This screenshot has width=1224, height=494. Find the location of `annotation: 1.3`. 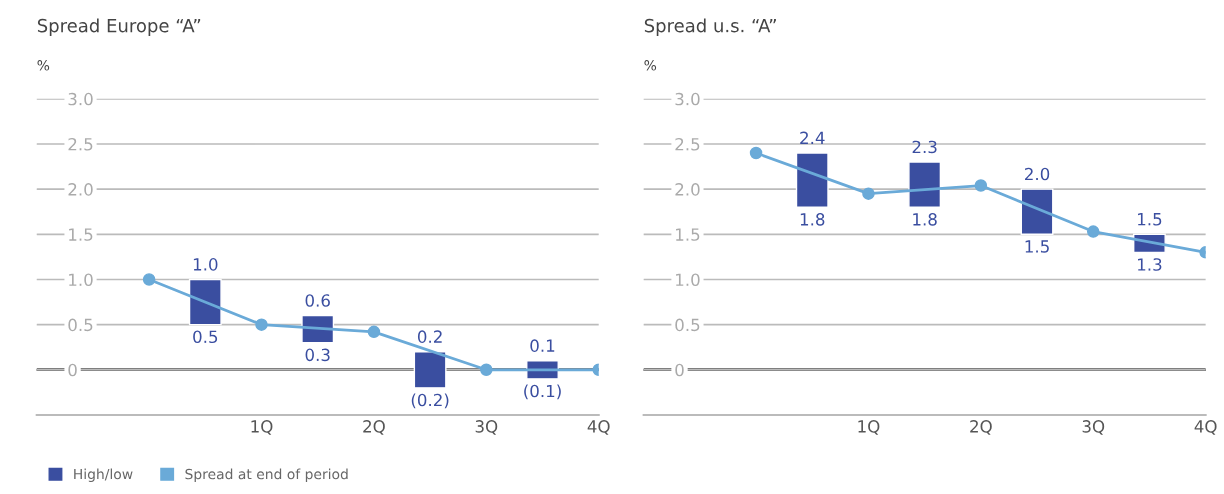

annotation: 1.3 is located at coordinates (1150, 264).